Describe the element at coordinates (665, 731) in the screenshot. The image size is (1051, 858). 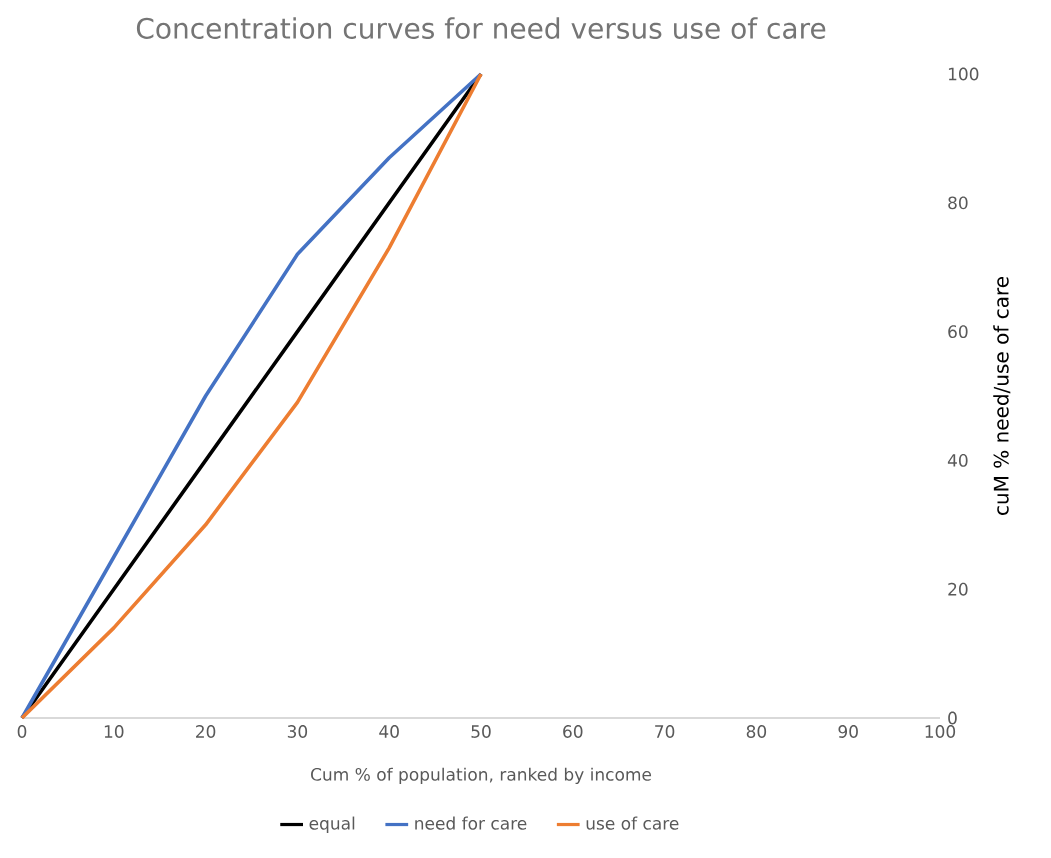
I see `x-tick-label: 70` at that location.